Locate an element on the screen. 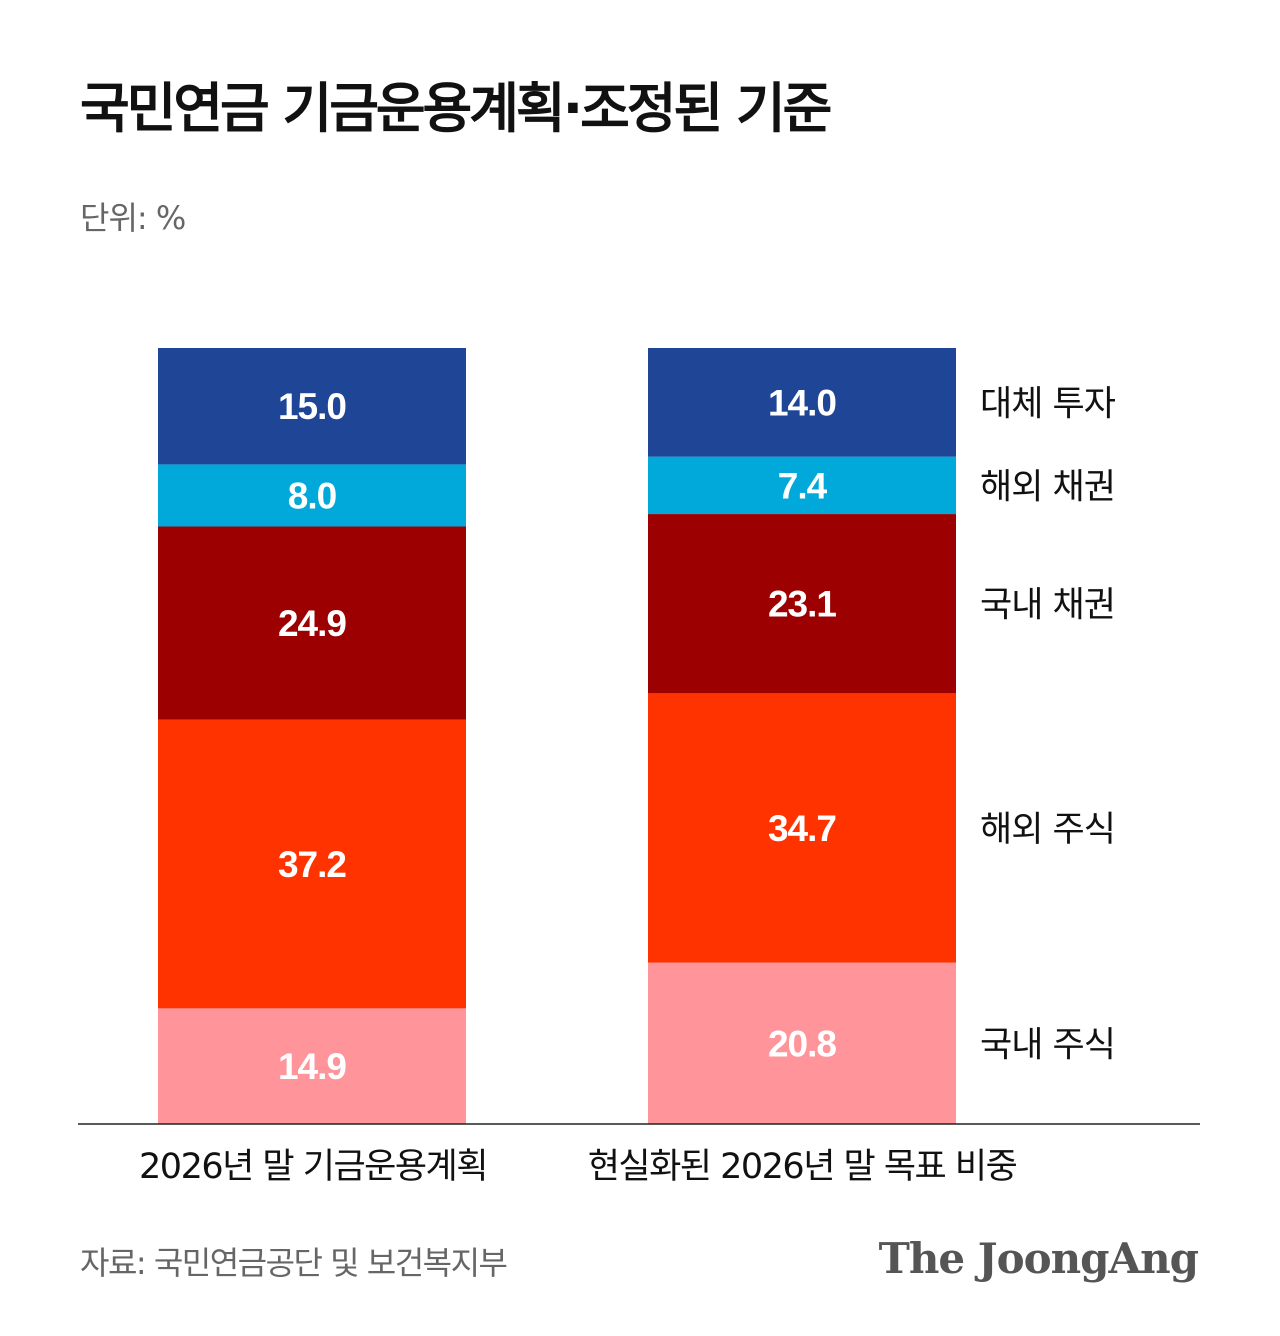 Image resolution: width=1280 pixels, height=1336 pixels. legend-entry-2: 국내 채권 is located at coordinates (1047, 606).